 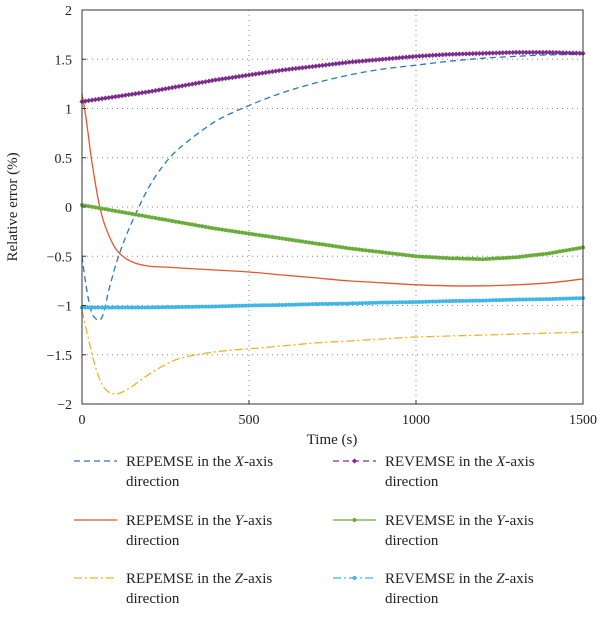 What do you see at coordinates (354, 461) in the screenshot?
I see `legend-marker` at bounding box center [354, 461].